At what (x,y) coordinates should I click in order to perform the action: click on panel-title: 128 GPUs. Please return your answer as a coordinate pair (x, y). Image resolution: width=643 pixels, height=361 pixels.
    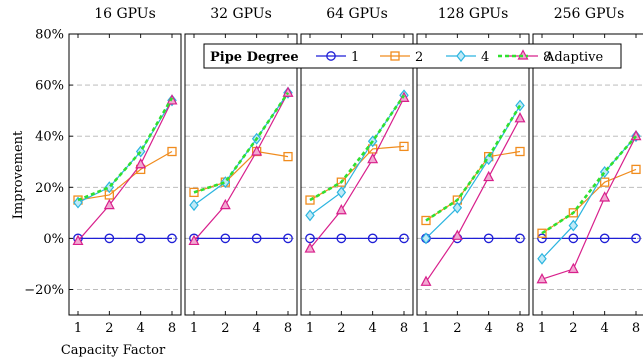
    Looking at the image, I should click on (473, 14).